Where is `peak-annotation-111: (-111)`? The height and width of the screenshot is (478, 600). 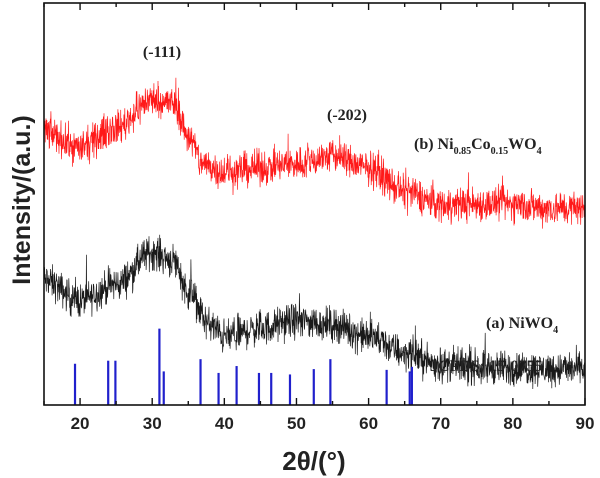
peak-annotation-111: (-111) is located at coordinates (162, 52).